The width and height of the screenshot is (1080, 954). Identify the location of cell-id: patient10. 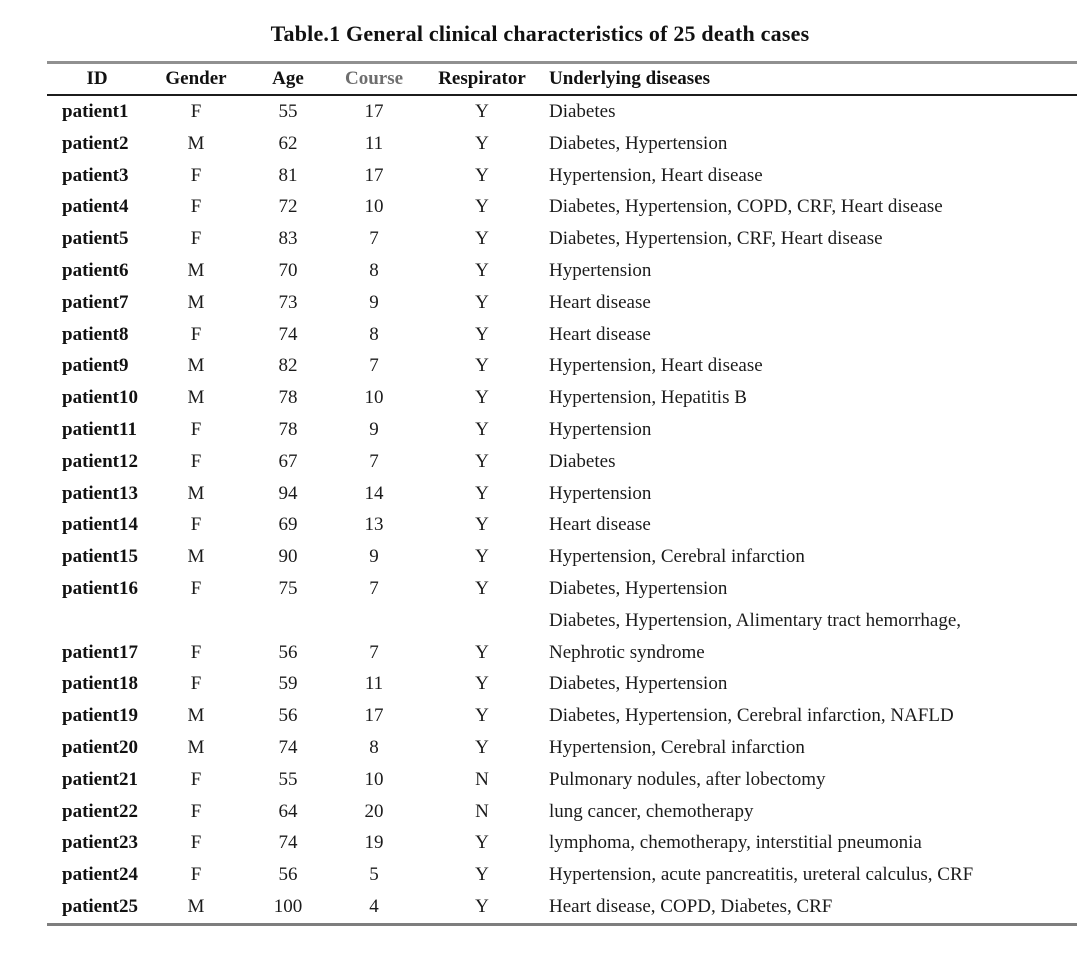
(100, 398).